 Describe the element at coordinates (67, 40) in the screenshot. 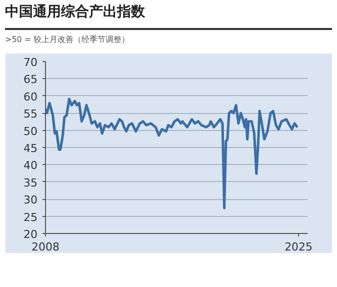

I see `chart-subtitle: >50 = 较上月改善（经季节调整）` at that location.